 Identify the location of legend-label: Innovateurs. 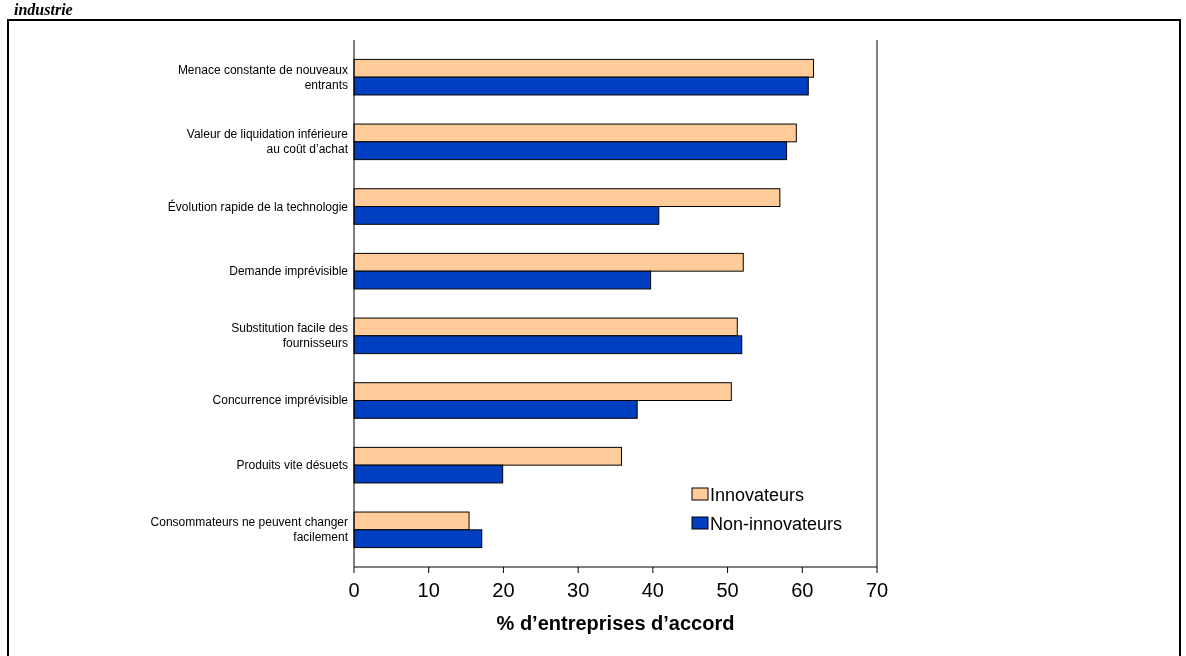
(757, 495).